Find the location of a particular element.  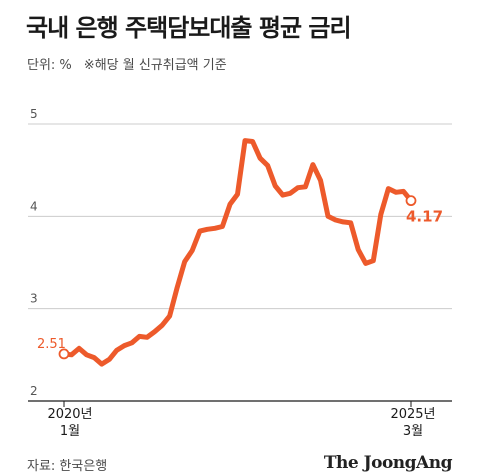

x-label-end: 3월 is located at coordinates (413, 431).